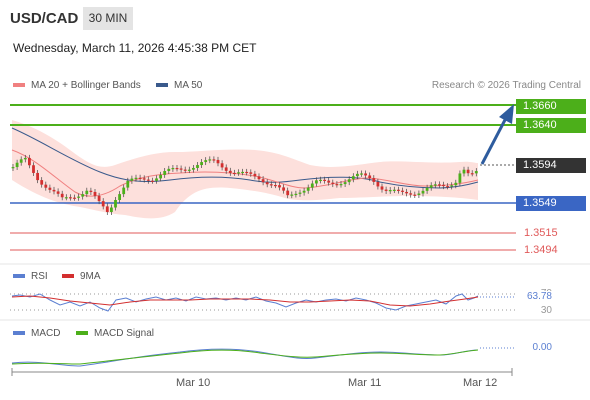  I want to click on macd-signal-swatch, so click(82, 333).